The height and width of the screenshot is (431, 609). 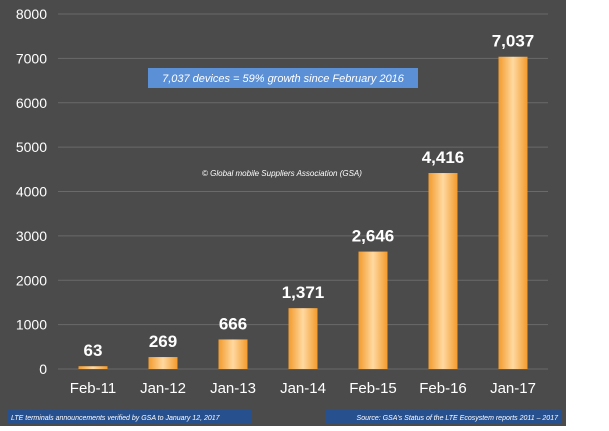 What do you see at coordinates (163, 341) in the screenshot?
I see `bar-value-label: 269` at bounding box center [163, 341].